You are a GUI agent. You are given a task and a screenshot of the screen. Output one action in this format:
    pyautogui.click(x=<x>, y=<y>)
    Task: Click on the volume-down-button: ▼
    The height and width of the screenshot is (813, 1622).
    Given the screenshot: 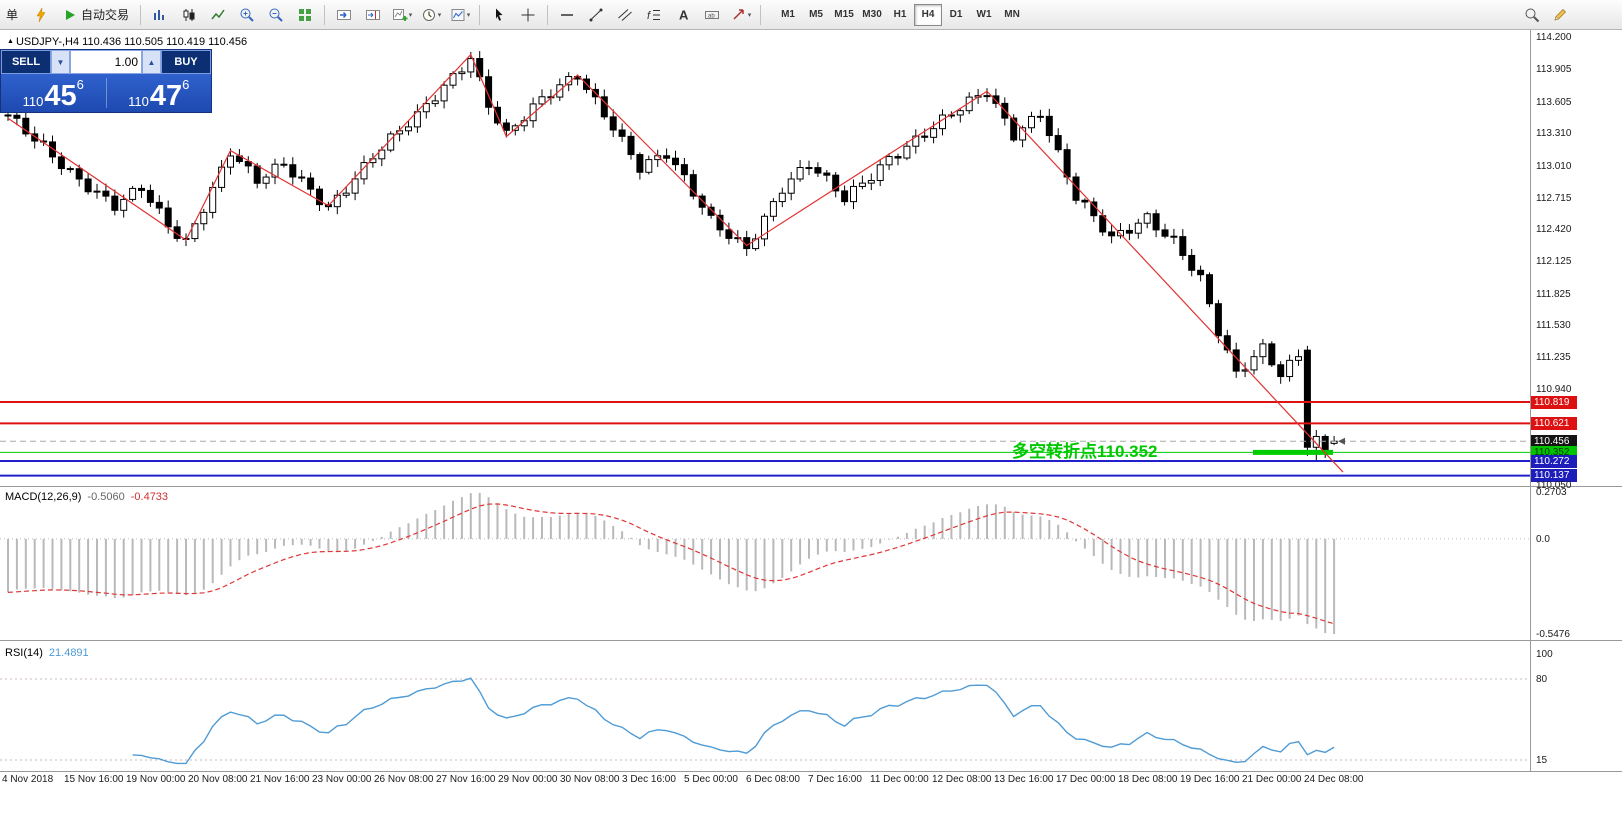 What is the action you would take?
    pyautogui.click(x=60, y=62)
    